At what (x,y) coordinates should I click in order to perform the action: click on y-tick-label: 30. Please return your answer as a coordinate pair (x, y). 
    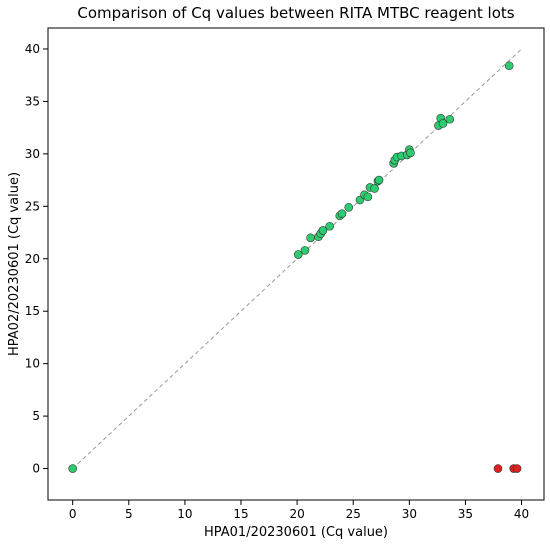
    Looking at the image, I should click on (32, 154).